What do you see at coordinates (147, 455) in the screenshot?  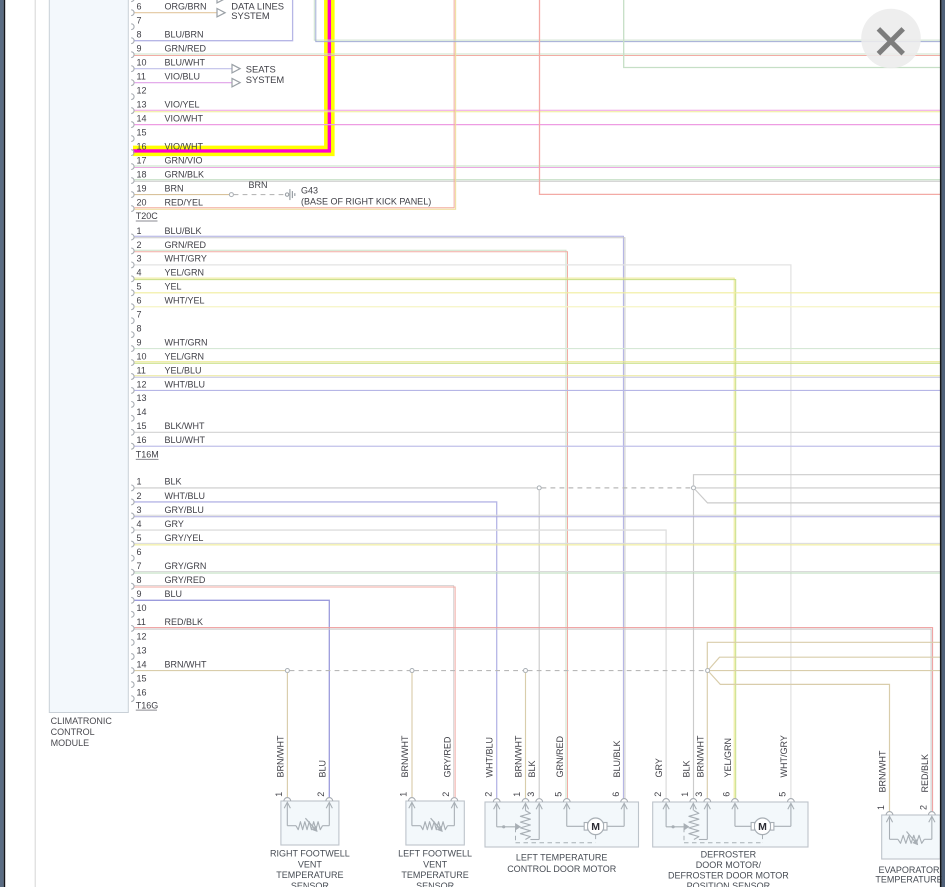 I see `svg-text: T16M` at bounding box center [147, 455].